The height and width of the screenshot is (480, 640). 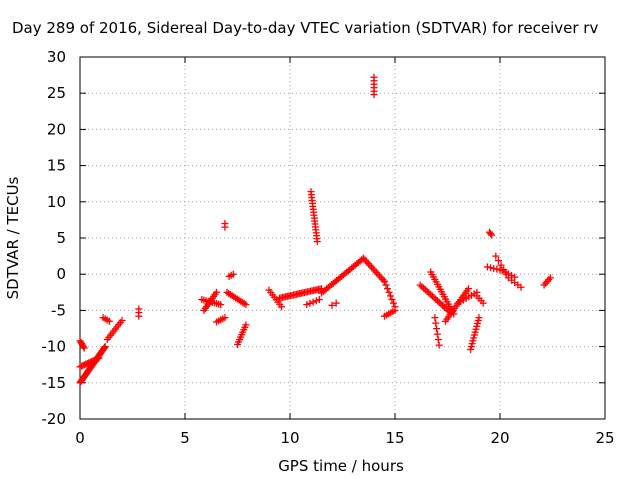 I want to click on y-tick-label: -20, so click(x=54, y=419).